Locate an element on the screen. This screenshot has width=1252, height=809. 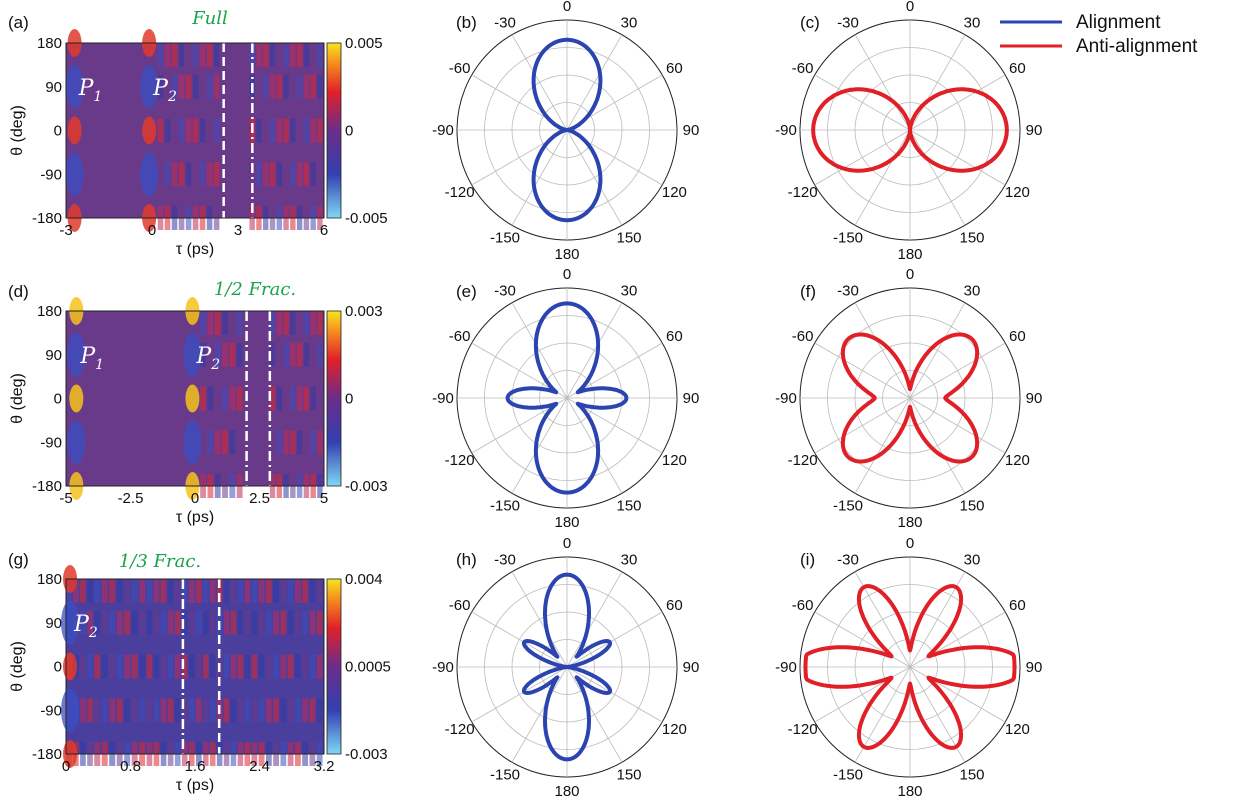
polar-tick-label: 120 is located at coordinates (674, 460).